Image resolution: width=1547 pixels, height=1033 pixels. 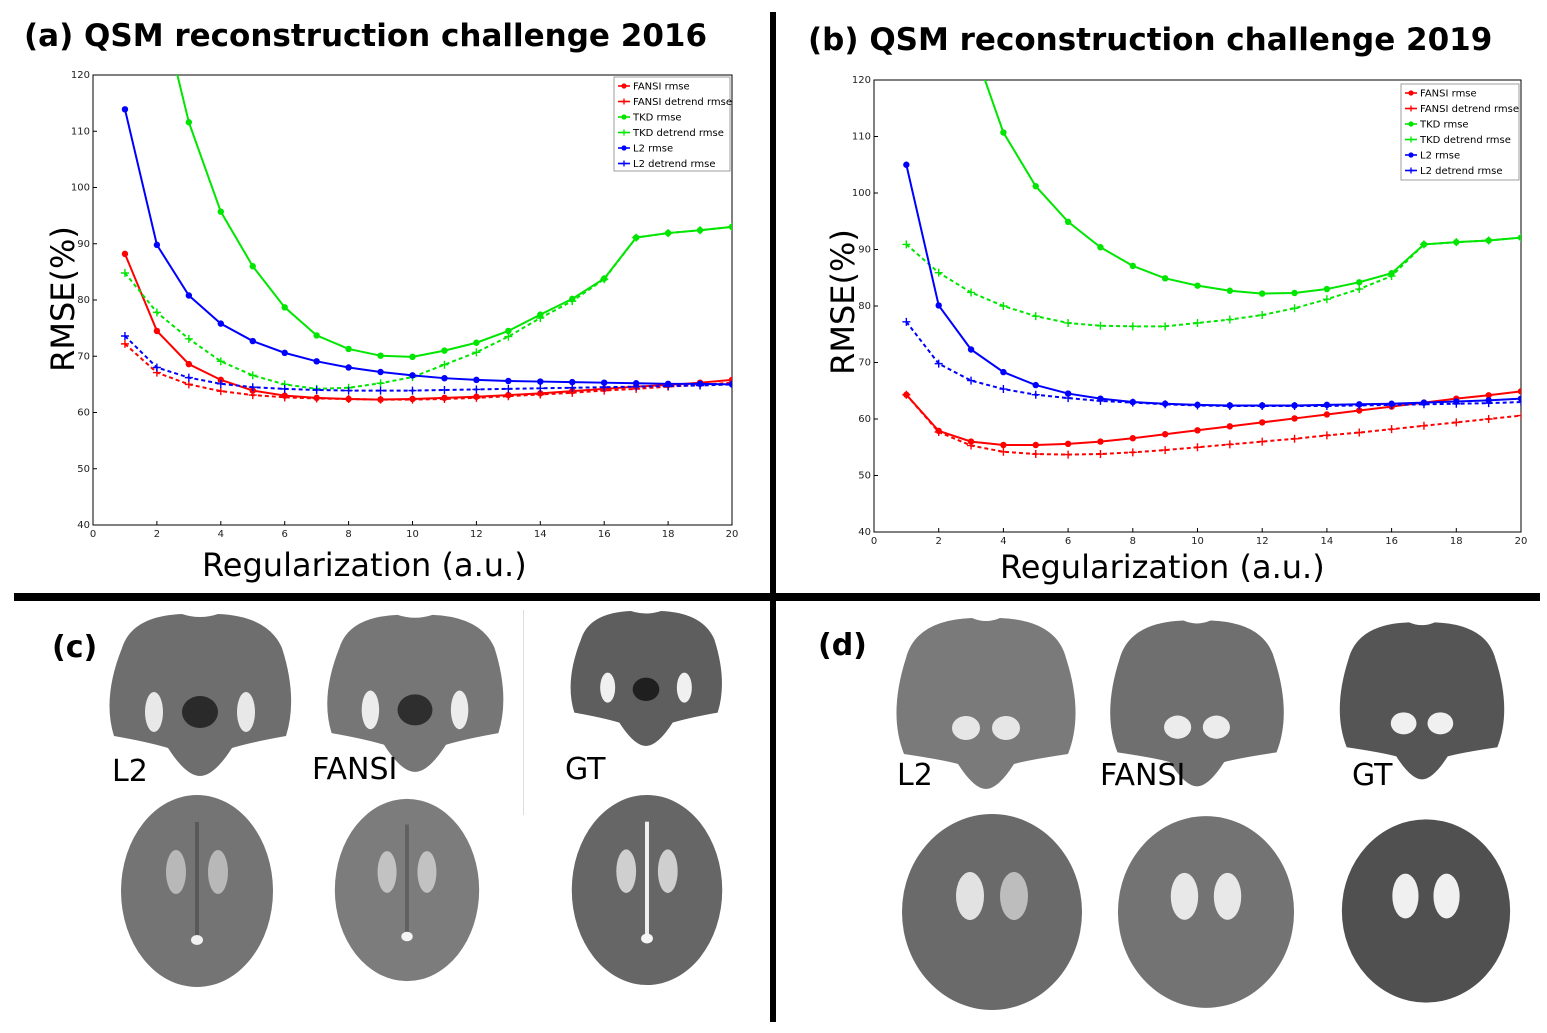 What do you see at coordinates (777, 597) in the screenshot?
I see `horizontal-divider` at bounding box center [777, 597].